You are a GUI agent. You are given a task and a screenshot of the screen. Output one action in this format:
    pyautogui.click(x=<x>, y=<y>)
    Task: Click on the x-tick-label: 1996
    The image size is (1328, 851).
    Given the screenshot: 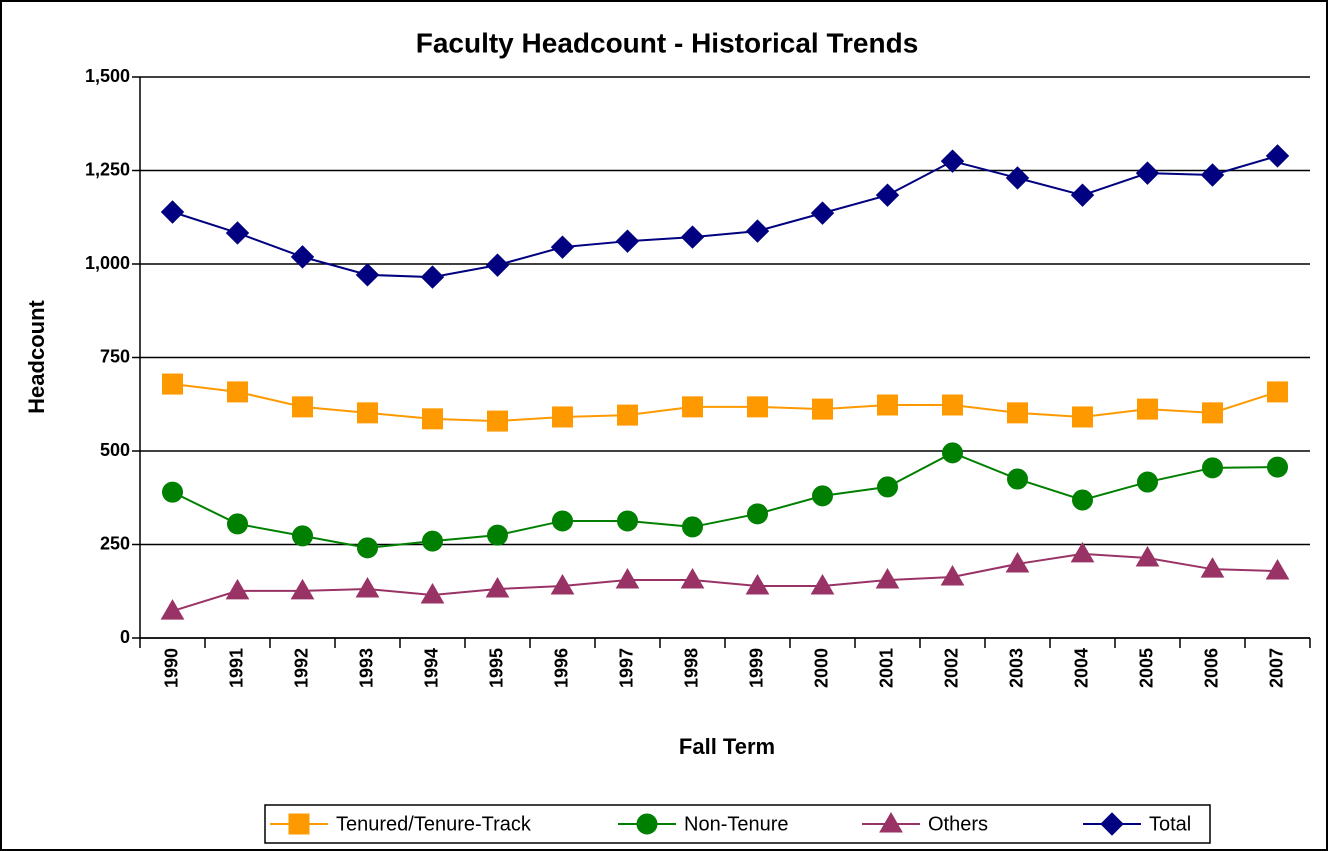 What is the action you would take?
    pyautogui.click(x=561, y=668)
    